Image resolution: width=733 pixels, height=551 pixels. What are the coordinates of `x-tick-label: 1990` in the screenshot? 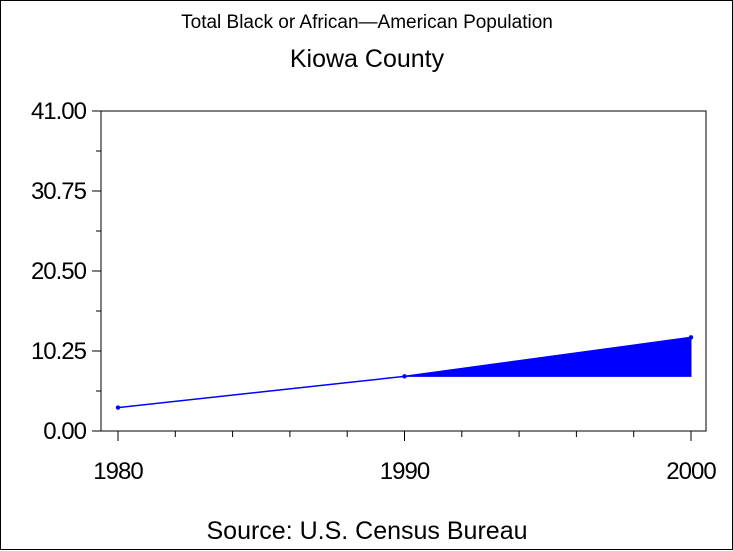 It's located at (405, 471).